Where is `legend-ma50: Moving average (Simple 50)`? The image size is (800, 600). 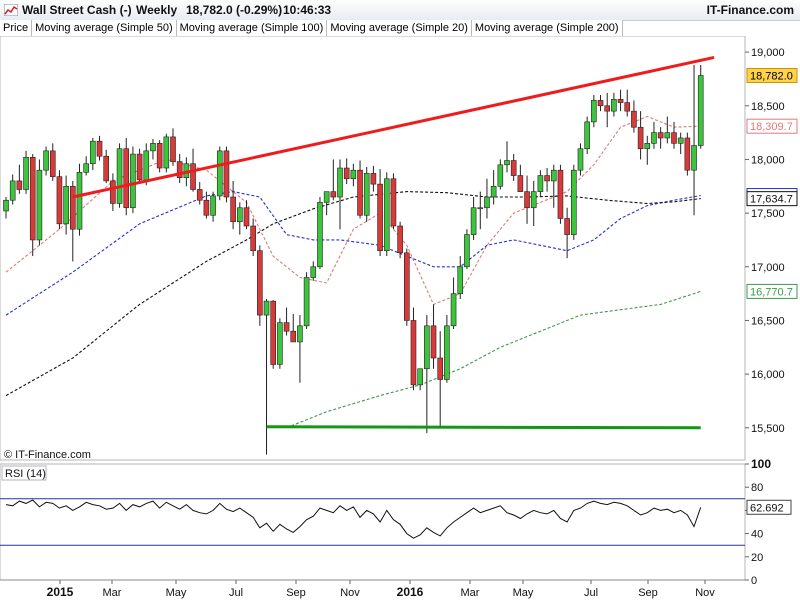 legend-ma50: Moving average (Simple 50) is located at coordinates (104, 28).